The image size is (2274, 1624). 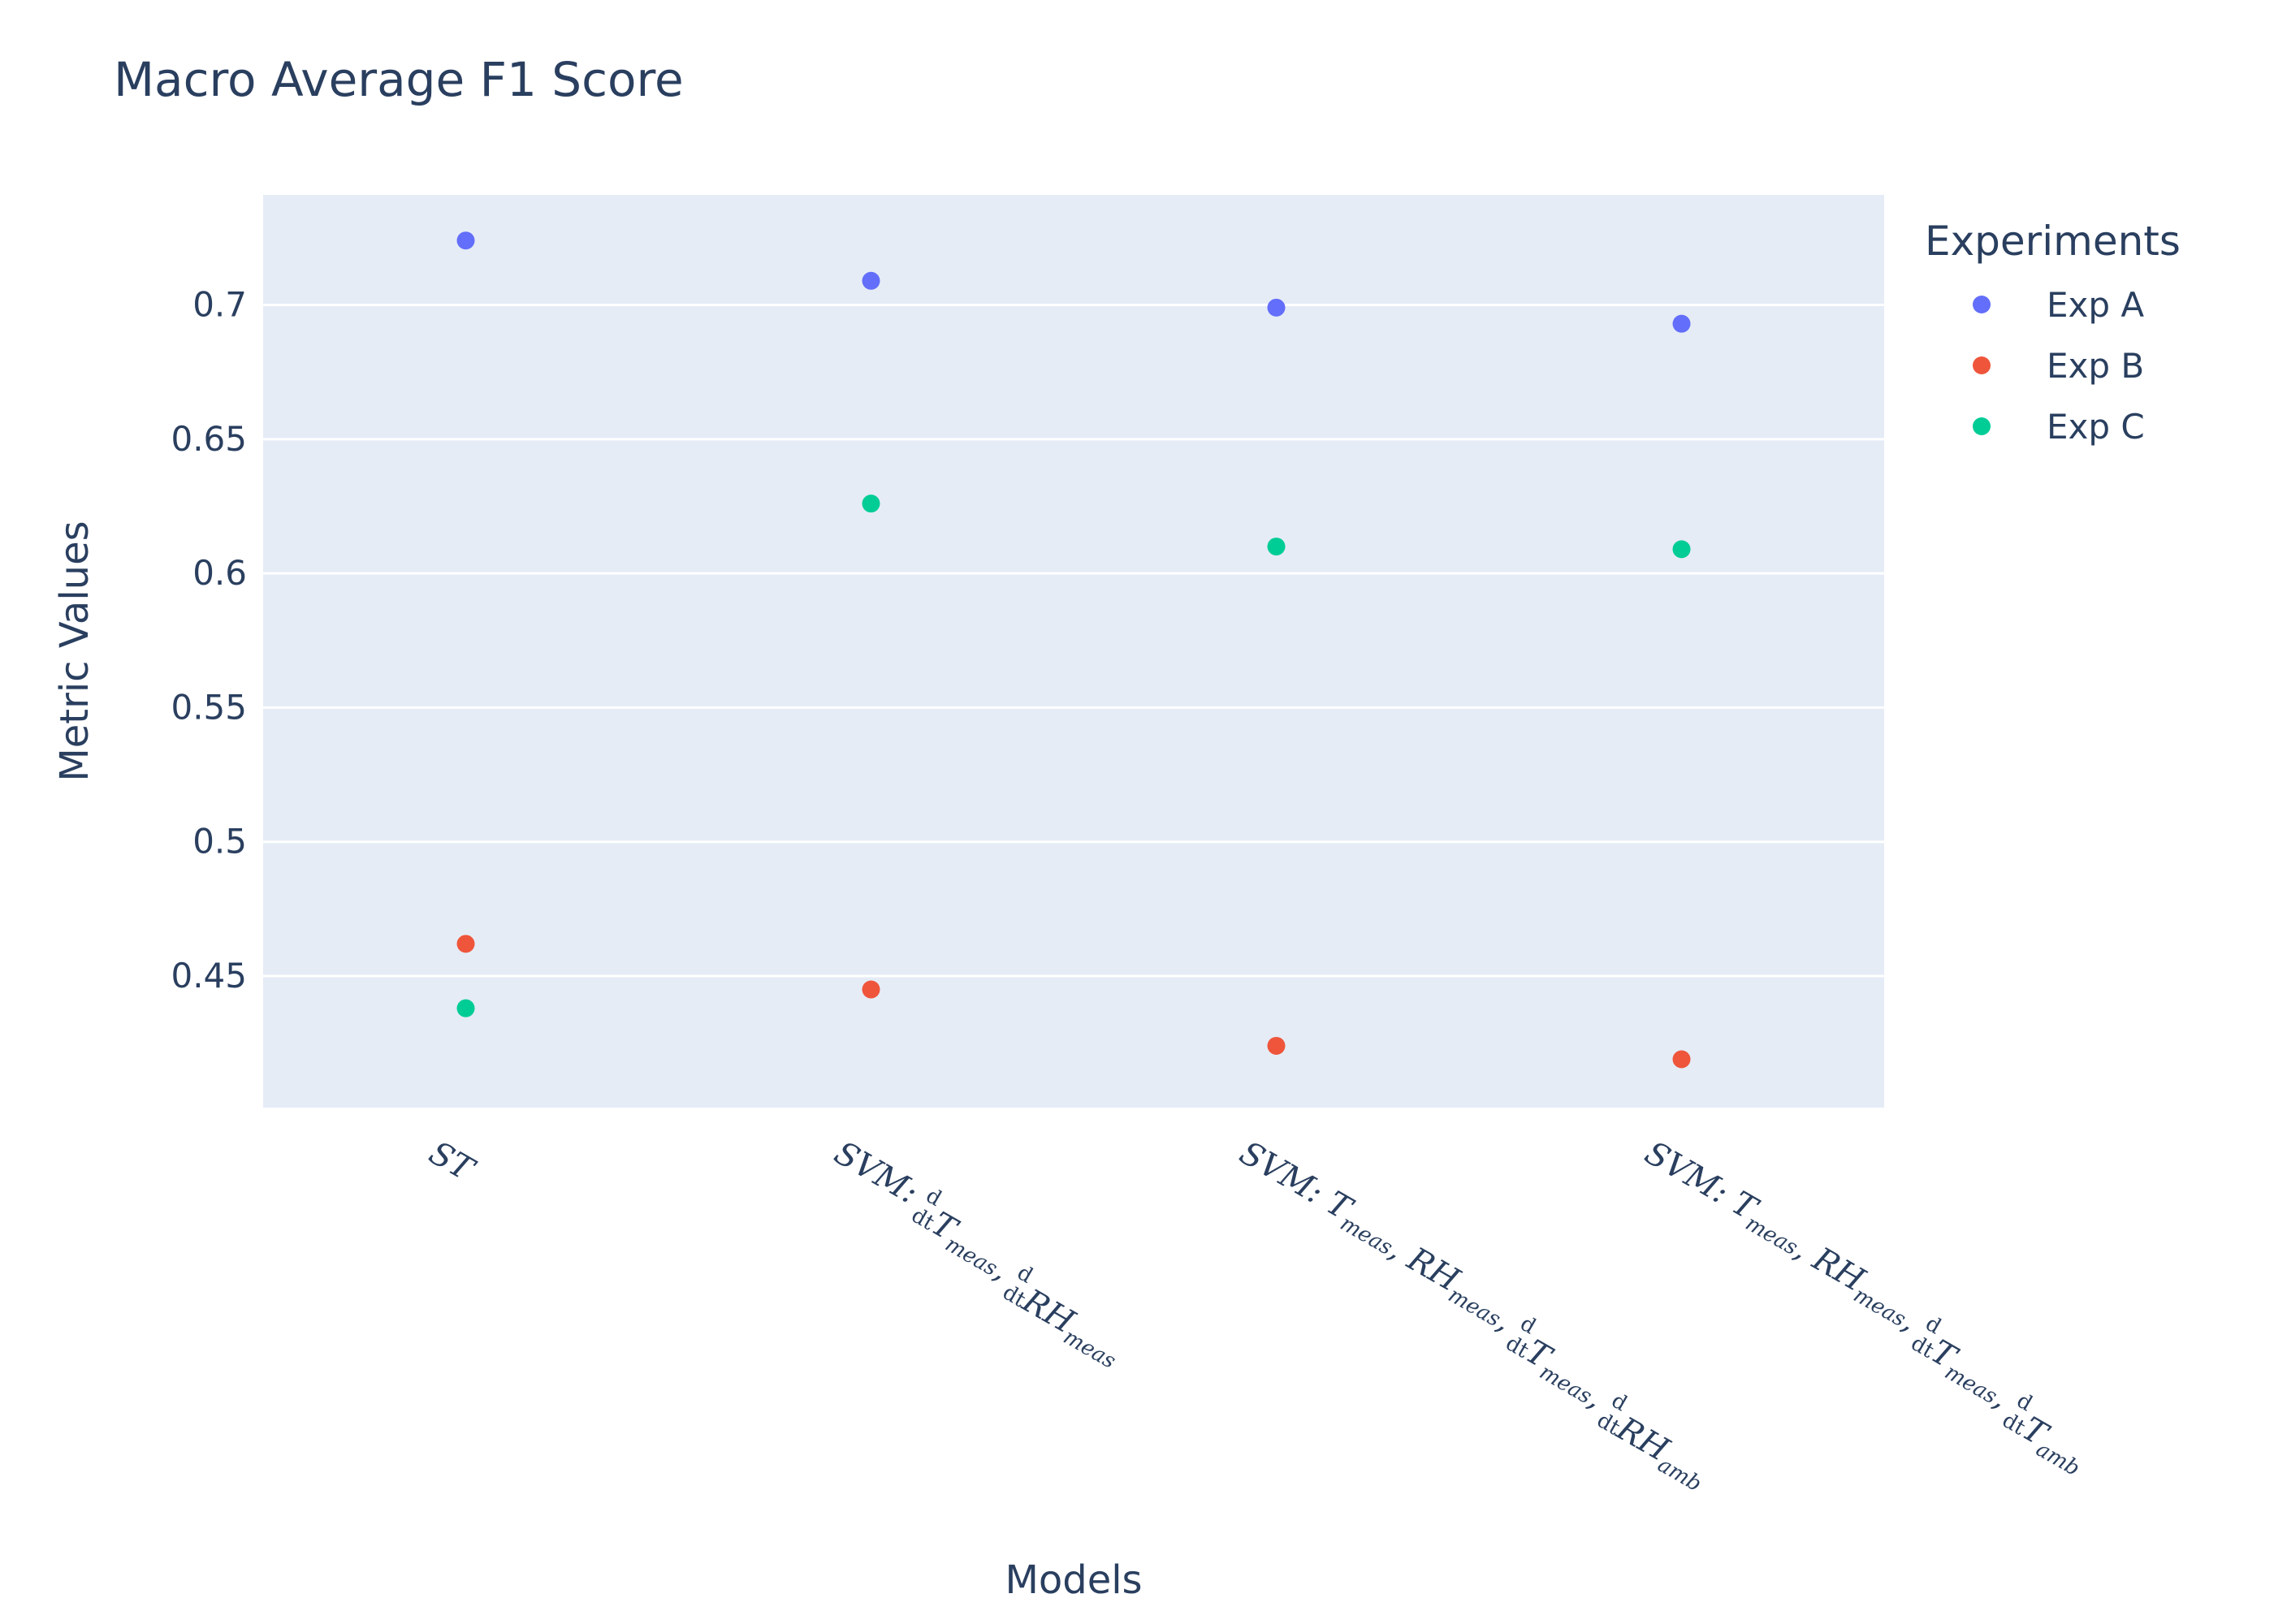 What do you see at coordinates (220, 842) in the screenshot?
I see `y-tick-label: 0.5` at bounding box center [220, 842].